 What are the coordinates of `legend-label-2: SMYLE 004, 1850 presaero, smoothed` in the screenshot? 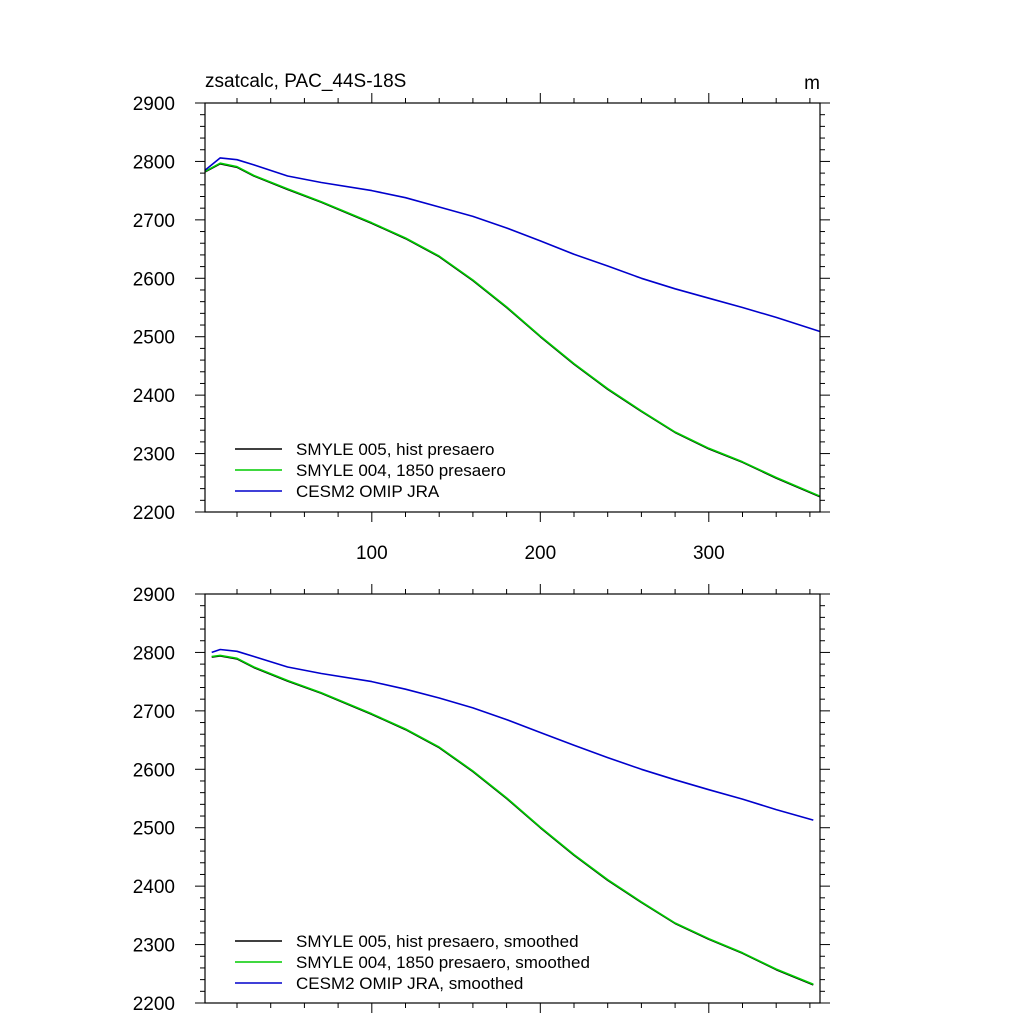 It's located at (443, 962).